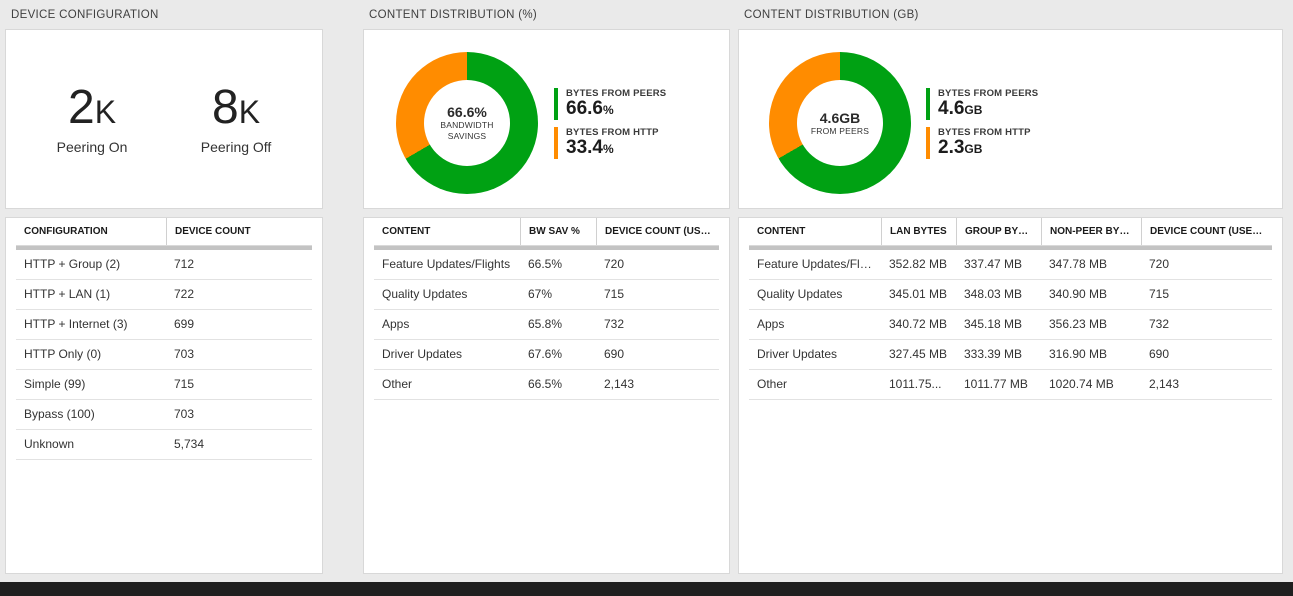 This screenshot has width=1293, height=596. Describe the element at coordinates (800, 294) in the screenshot. I see `cell-content: Quality Updates` at that location.